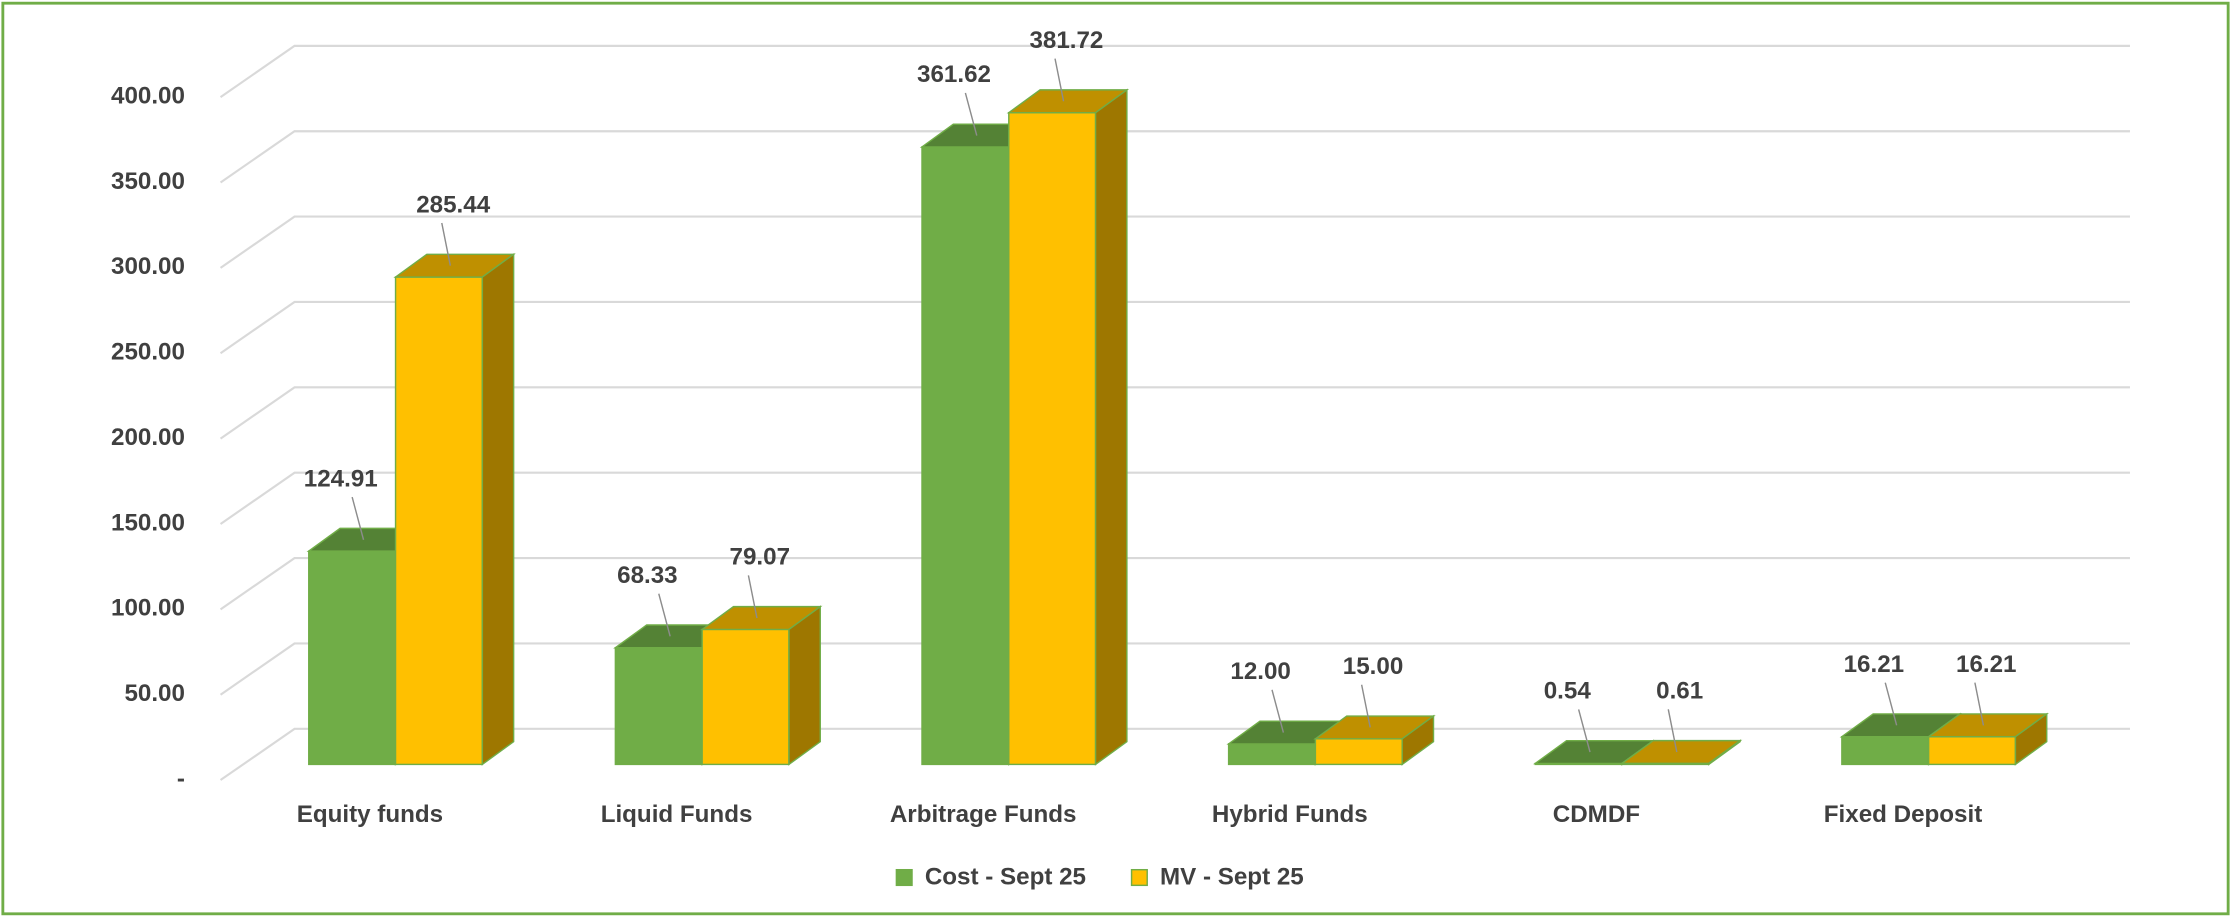  I want to click on x-tick-label: Fixed Deposit, so click(1903, 814).